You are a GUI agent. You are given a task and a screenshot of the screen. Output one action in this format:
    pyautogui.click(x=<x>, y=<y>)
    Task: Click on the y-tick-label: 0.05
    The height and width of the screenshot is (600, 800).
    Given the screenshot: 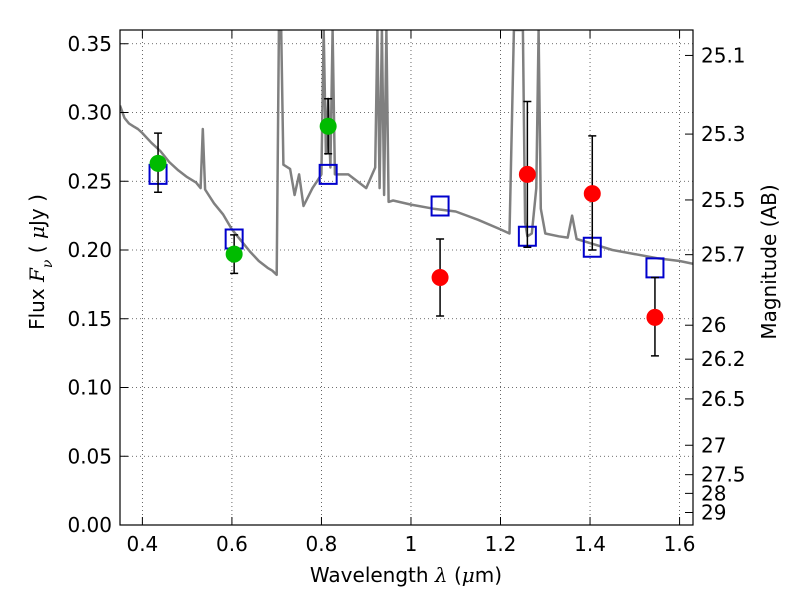 What is the action you would take?
    pyautogui.click(x=89, y=456)
    